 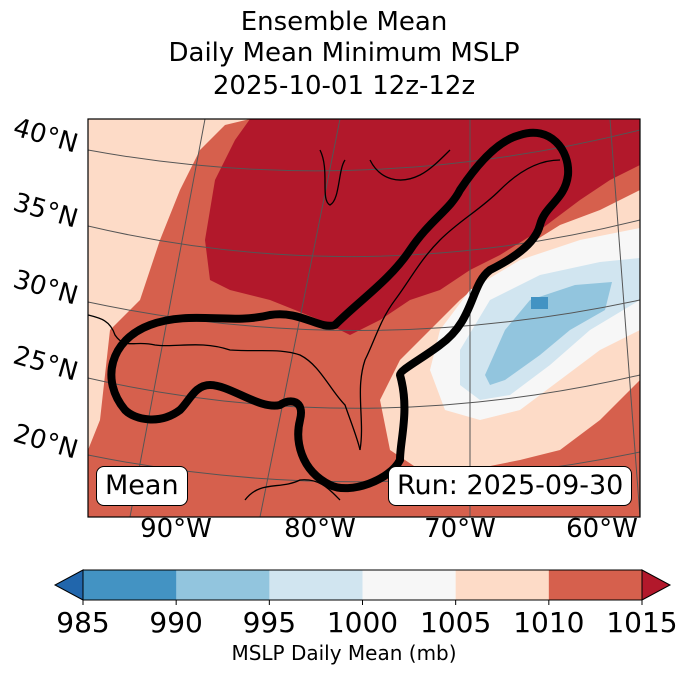 I want to click on chart-title-line-1: Ensemble Mean, so click(x=344, y=22).